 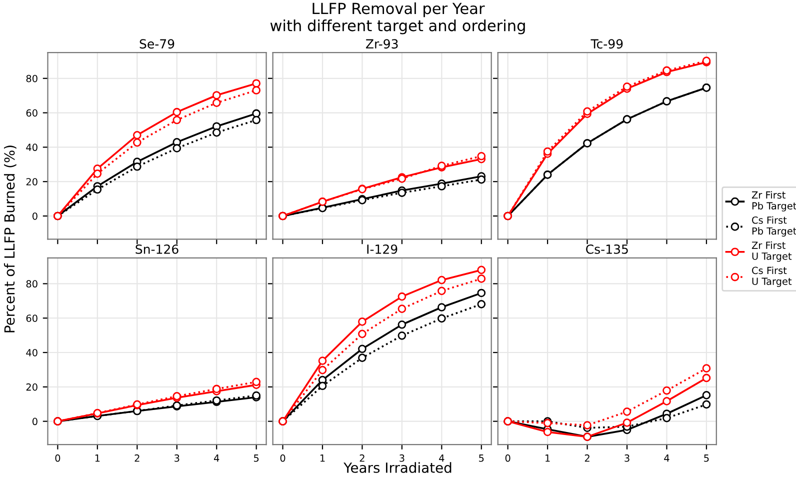 I want to click on chart-title: Sn-126, so click(x=157, y=249).